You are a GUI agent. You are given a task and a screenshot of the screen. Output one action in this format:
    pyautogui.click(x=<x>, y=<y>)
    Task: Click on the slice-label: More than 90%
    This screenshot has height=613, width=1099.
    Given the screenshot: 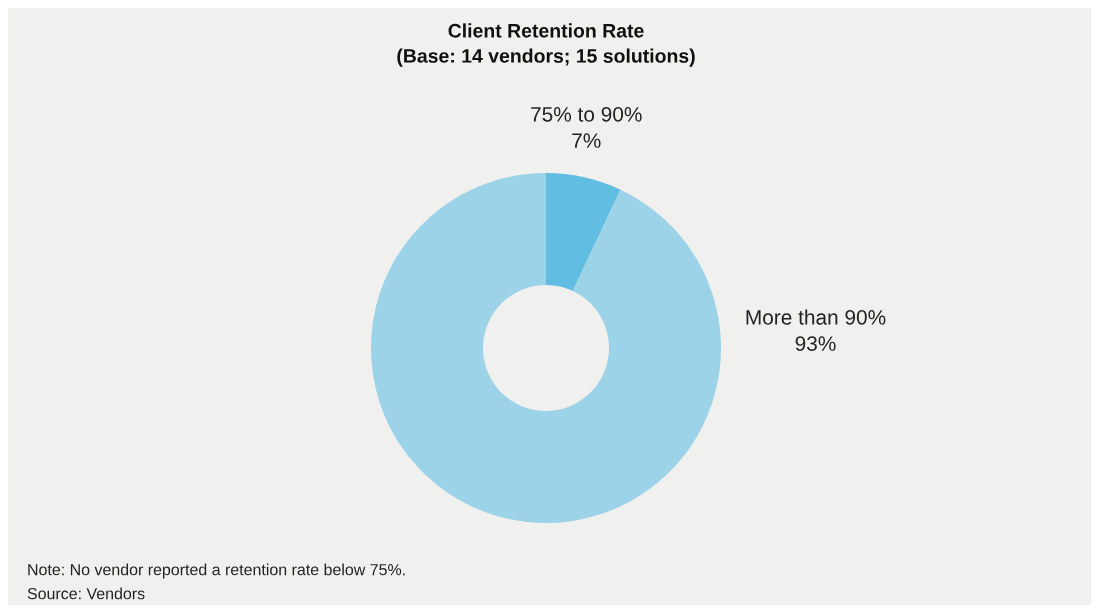 What is the action you would take?
    pyautogui.click(x=816, y=317)
    